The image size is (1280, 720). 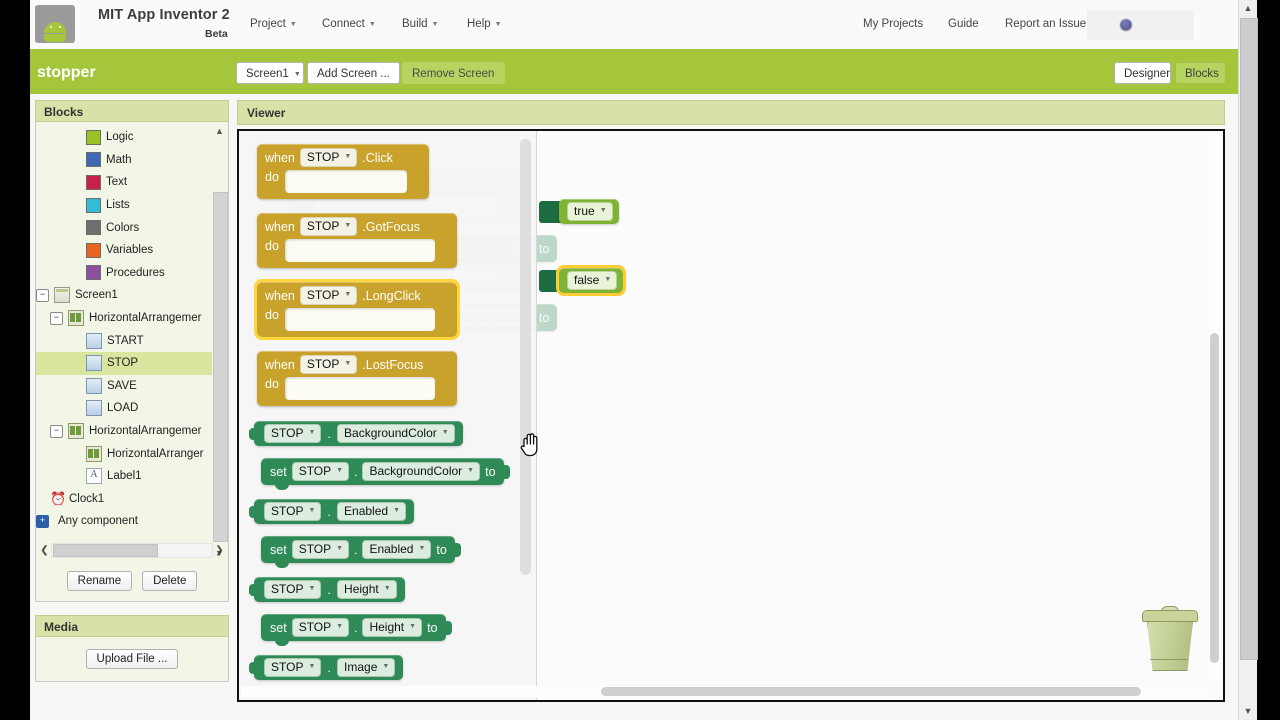 I want to click on logic-true-block: true ▼, so click(x=589, y=211).